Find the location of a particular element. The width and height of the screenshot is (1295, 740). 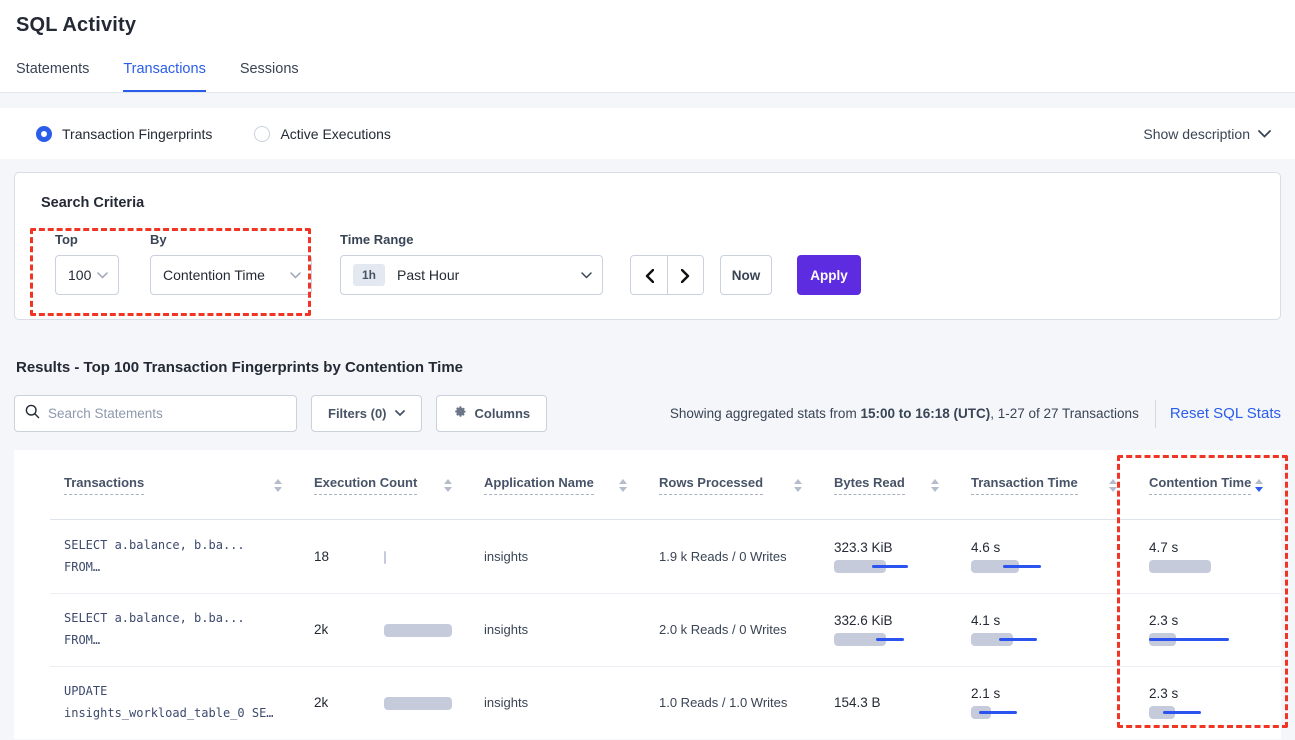

column-header-contention-time: Contention Time is located at coordinates (1208, 485).